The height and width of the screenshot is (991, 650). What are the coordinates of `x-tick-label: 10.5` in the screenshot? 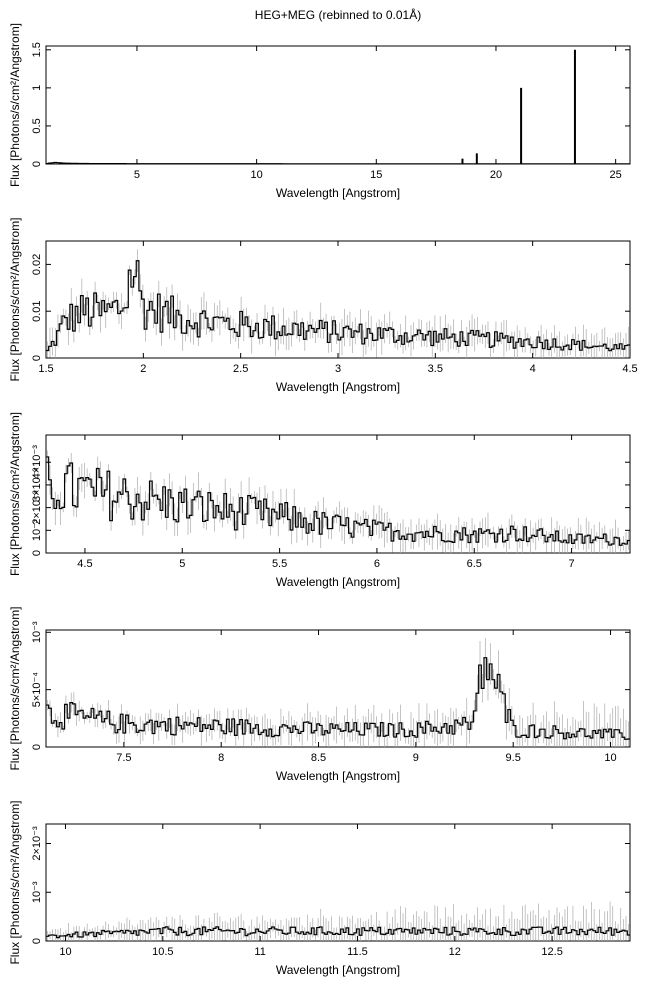 It's located at (162, 952).